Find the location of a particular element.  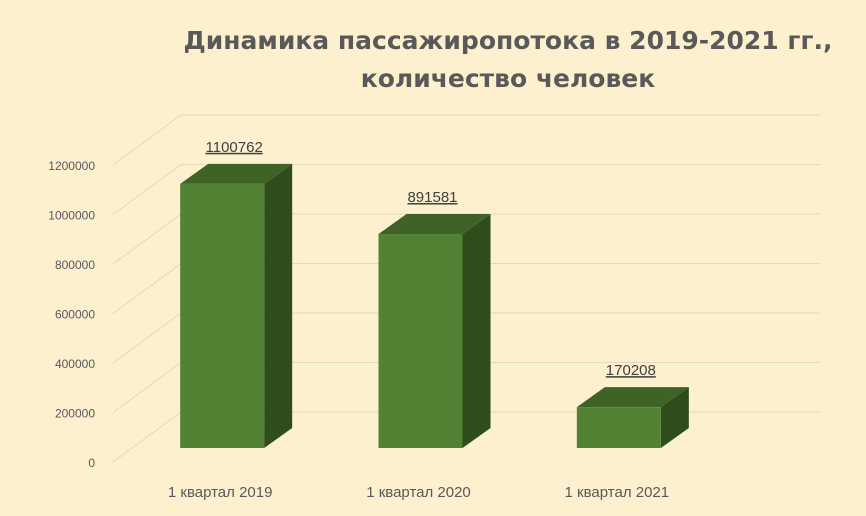

x-tick-label: 1 квартал 2021 is located at coordinates (617, 492).